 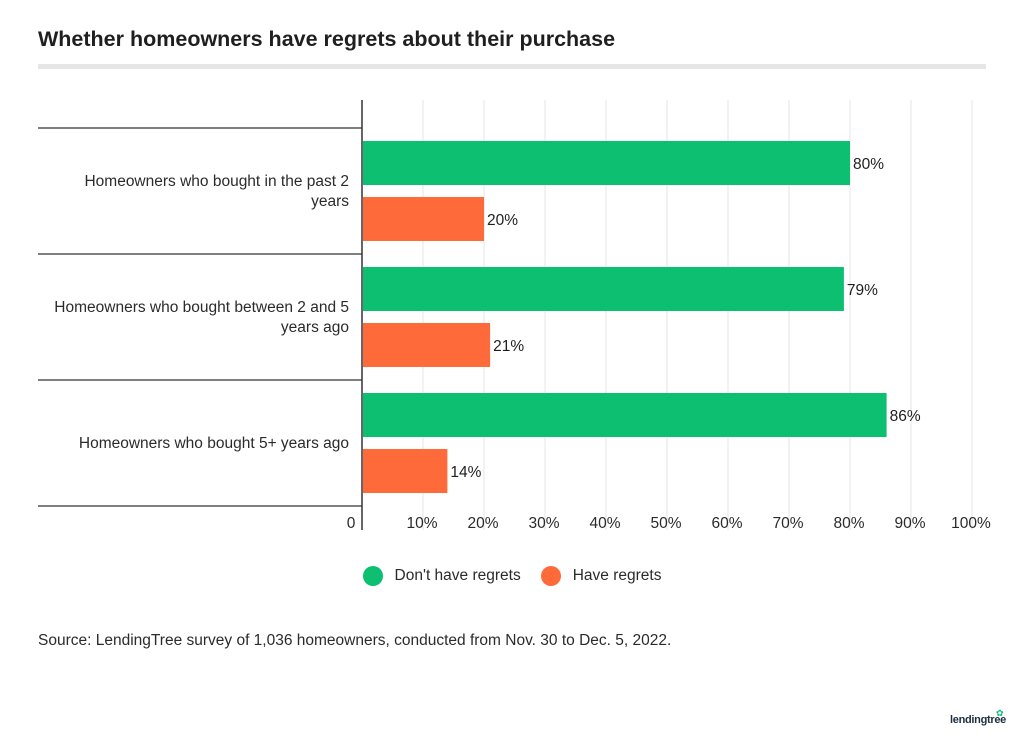 I want to click on data-label: 80%, so click(x=868, y=164).